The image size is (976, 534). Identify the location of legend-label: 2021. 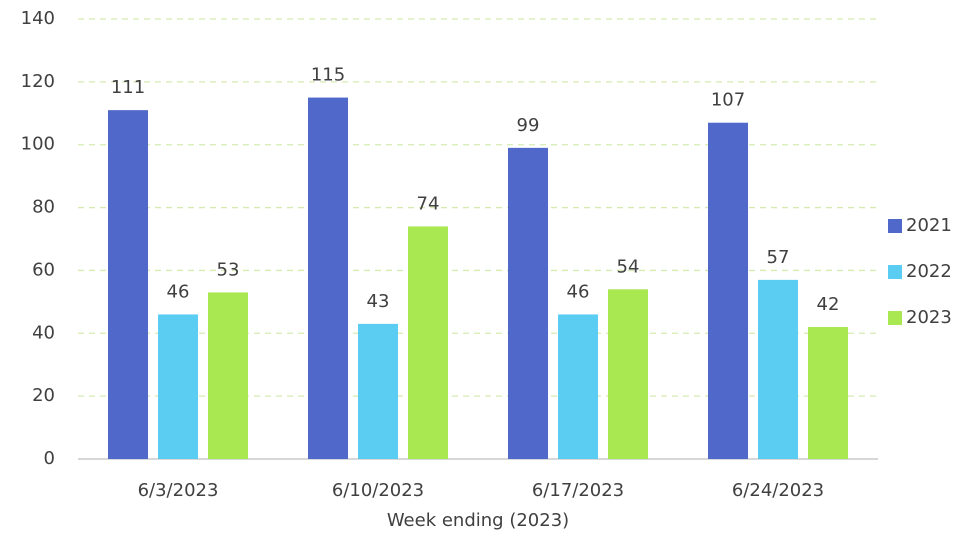
(929, 225).